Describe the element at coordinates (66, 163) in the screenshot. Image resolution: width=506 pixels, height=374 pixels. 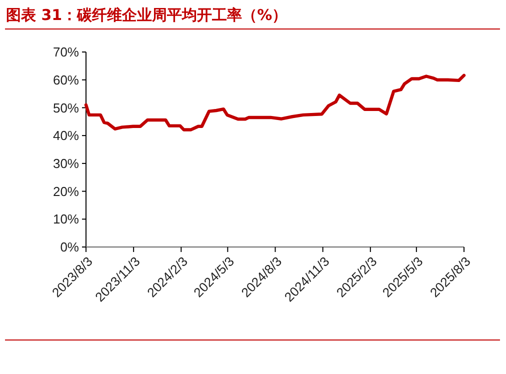
I see `y-tick-label: 30%` at that location.